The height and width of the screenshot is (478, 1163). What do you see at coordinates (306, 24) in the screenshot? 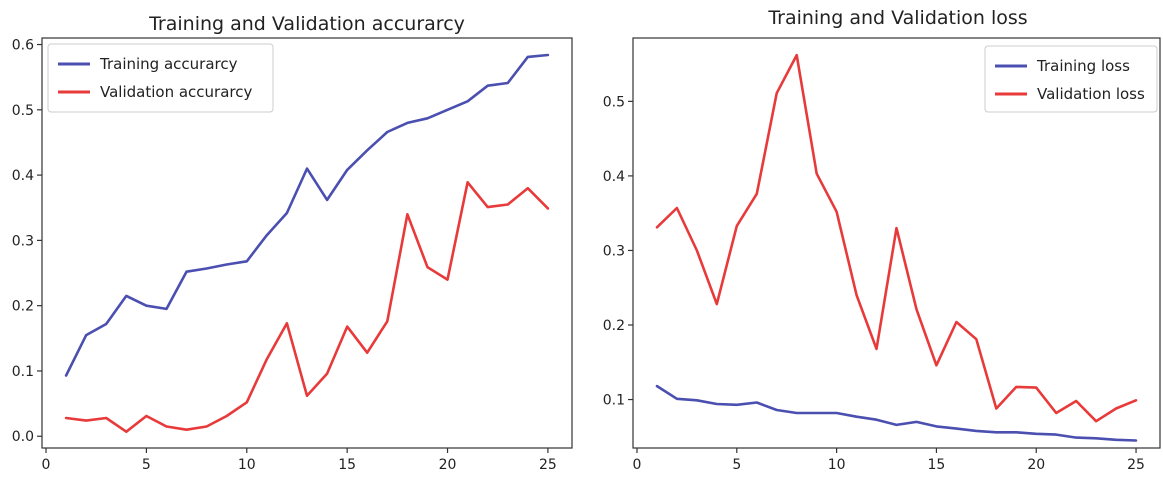
I see `chart-title: Training and Validation accurarcy` at bounding box center [306, 24].